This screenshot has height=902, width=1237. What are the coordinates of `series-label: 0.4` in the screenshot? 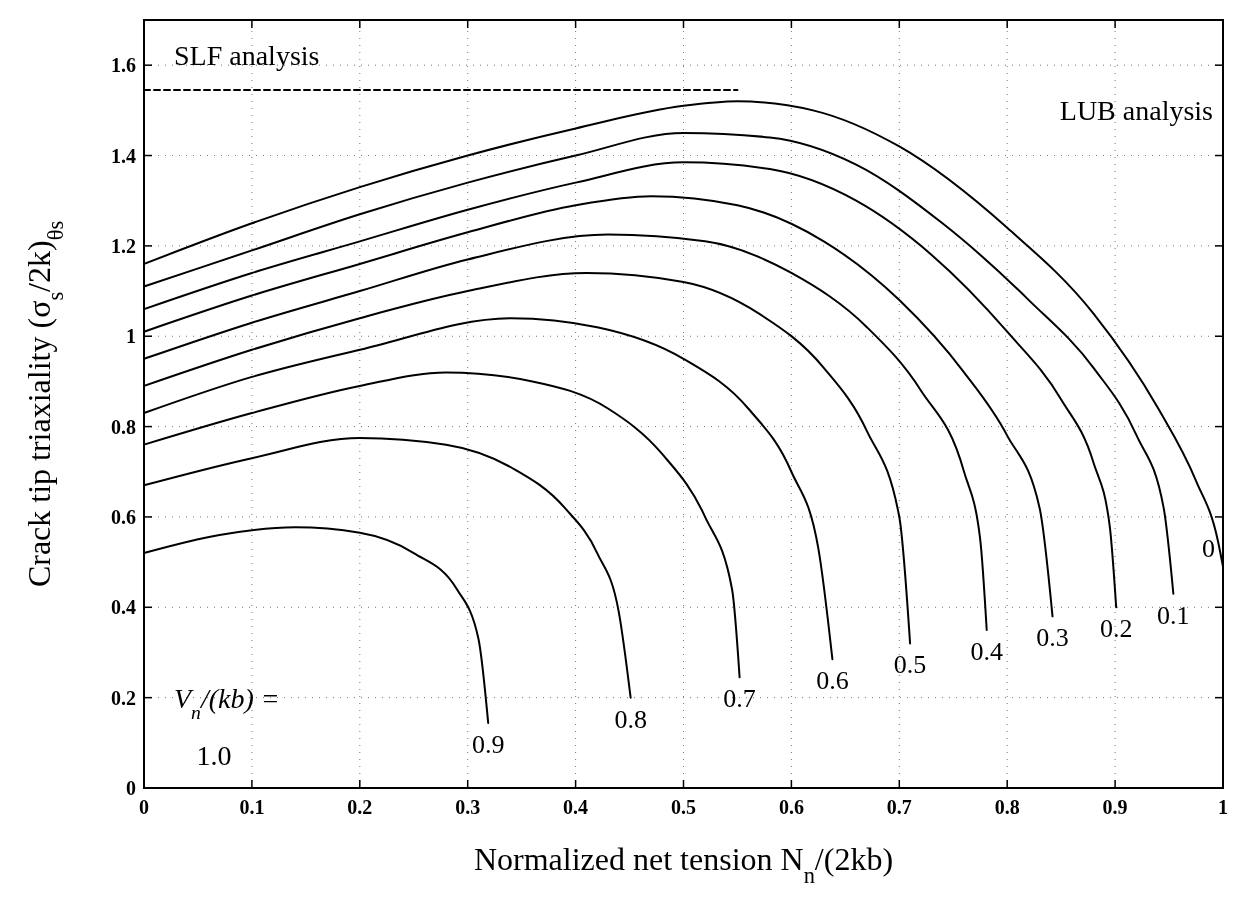 It's located at (986, 651).